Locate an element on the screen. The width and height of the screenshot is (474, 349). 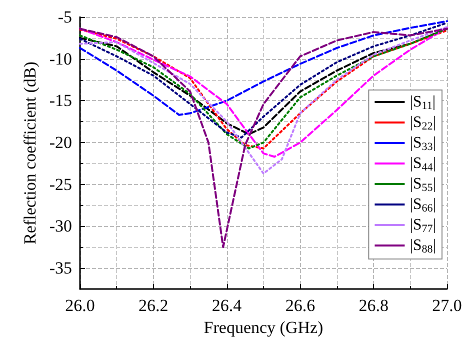
x-tick-label: 26.0 is located at coordinates (80, 305).